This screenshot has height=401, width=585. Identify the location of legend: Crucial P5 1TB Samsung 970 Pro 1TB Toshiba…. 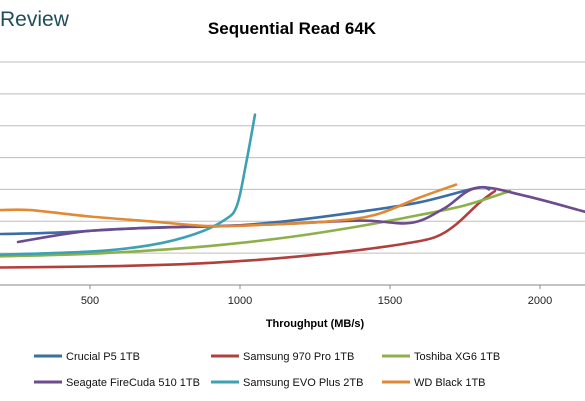
(267, 370).